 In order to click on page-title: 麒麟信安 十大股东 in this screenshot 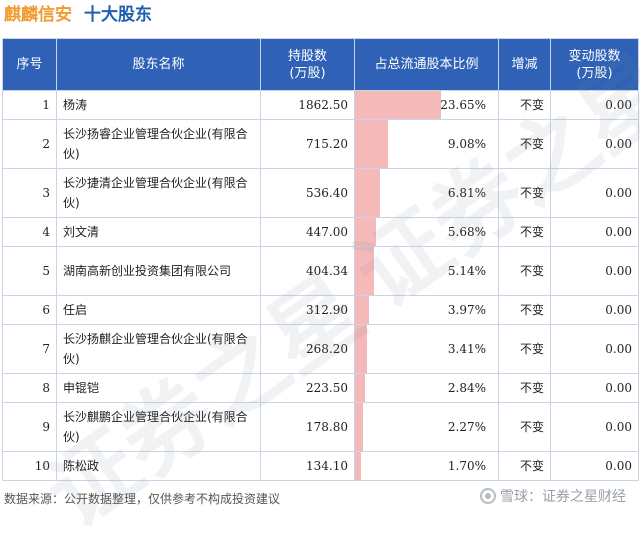, I will do `click(78, 15)`.